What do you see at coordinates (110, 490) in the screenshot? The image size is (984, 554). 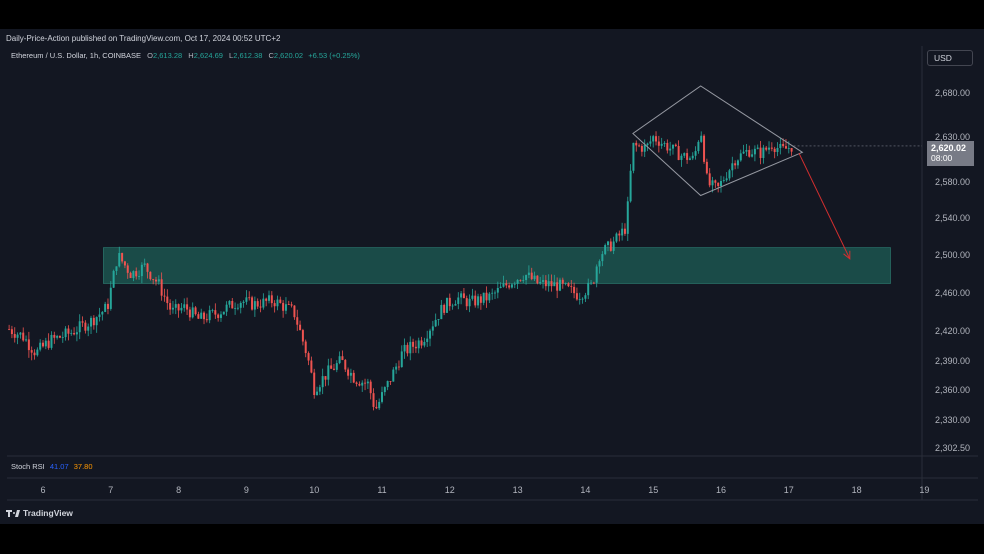 I see `x-tick-label: 7` at bounding box center [110, 490].